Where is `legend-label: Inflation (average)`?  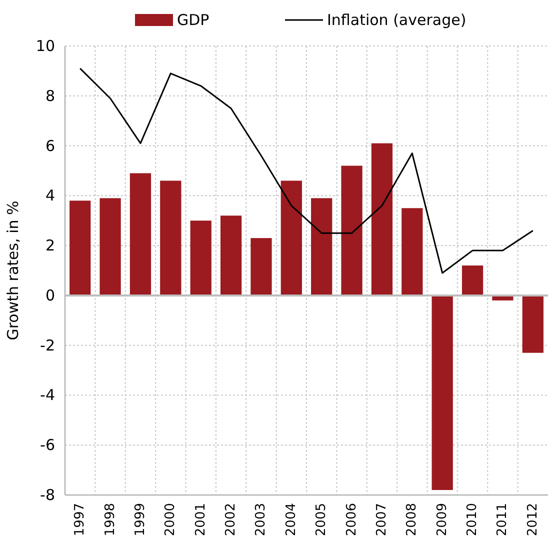
legend-label: Inflation (average) is located at coordinates (396, 20).